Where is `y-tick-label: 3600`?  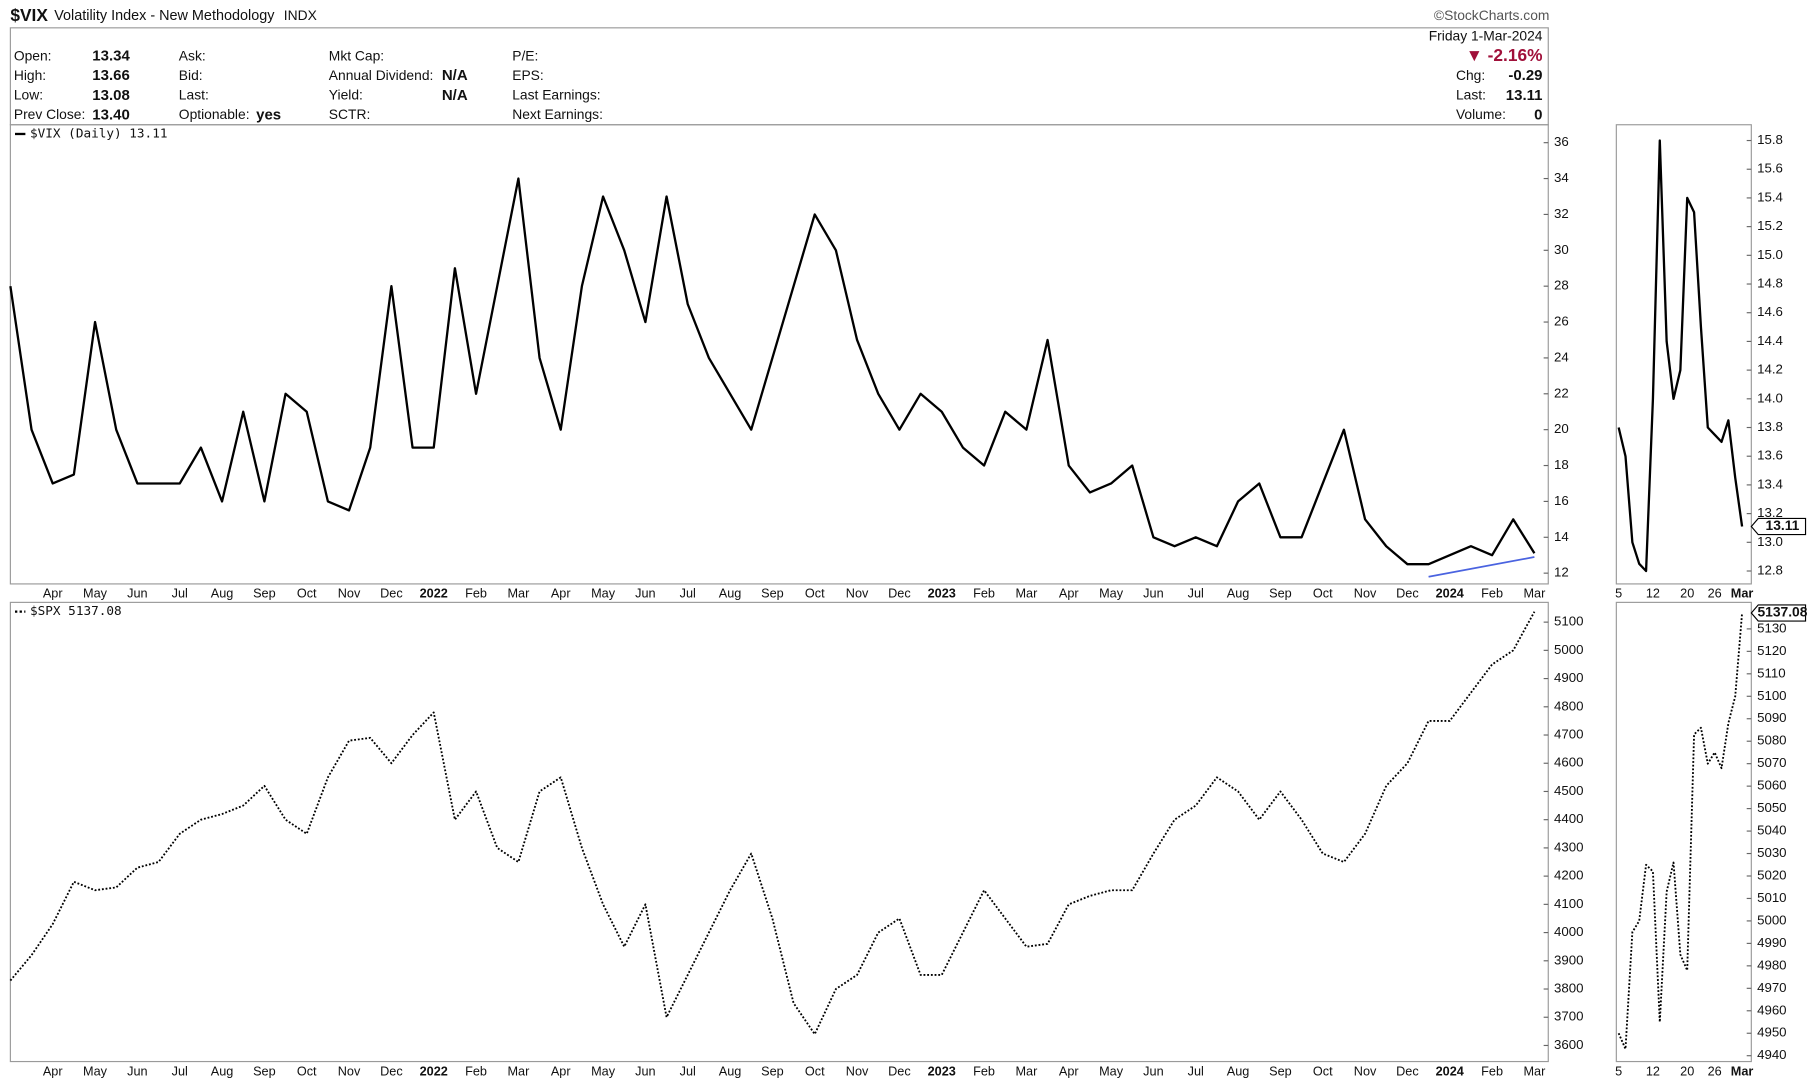
y-tick-label: 3600 is located at coordinates (1568, 1044).